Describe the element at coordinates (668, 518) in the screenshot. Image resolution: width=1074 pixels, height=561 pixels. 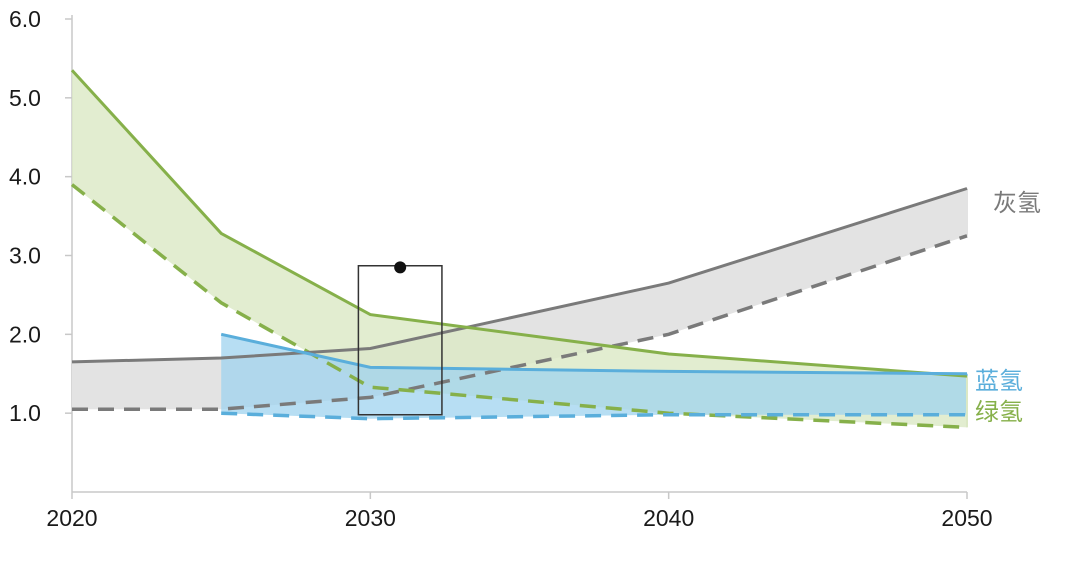
I see `x-tick-label: 2040` at that location.